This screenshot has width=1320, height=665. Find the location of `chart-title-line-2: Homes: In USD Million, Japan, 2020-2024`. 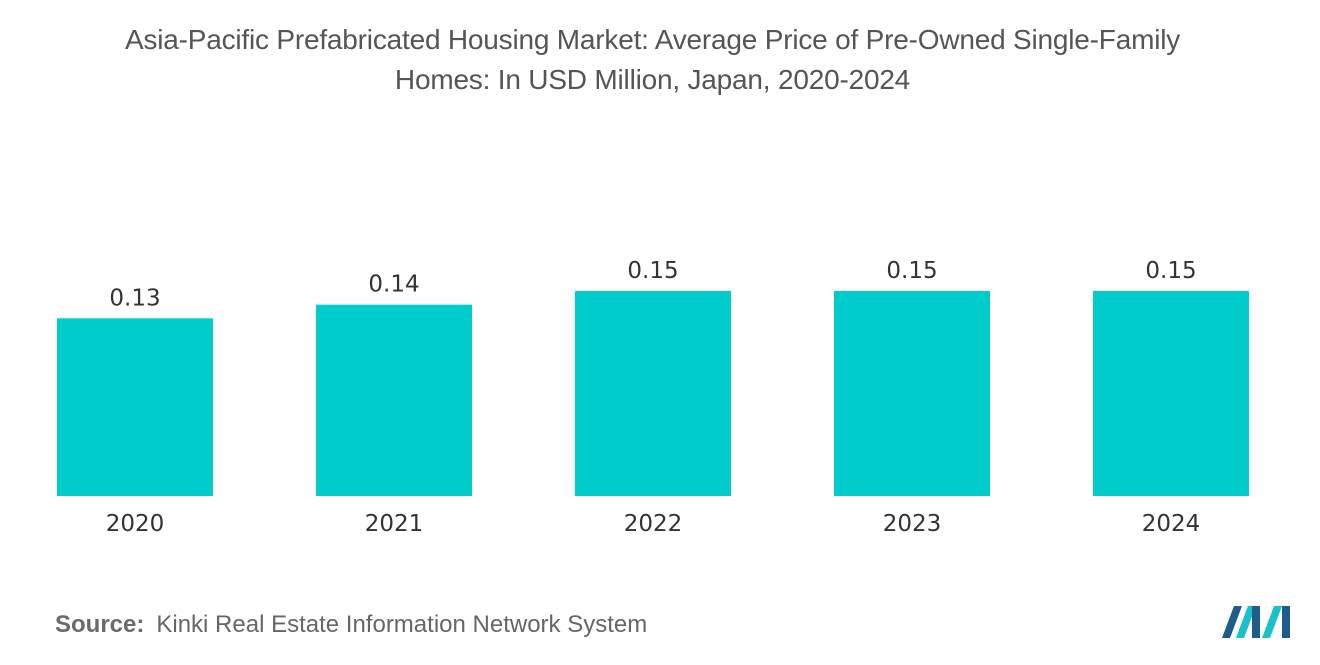

chart-title-line-2: Homes: In USD Million, Japan, 2020-2024 is located at coordinates (652, 79).